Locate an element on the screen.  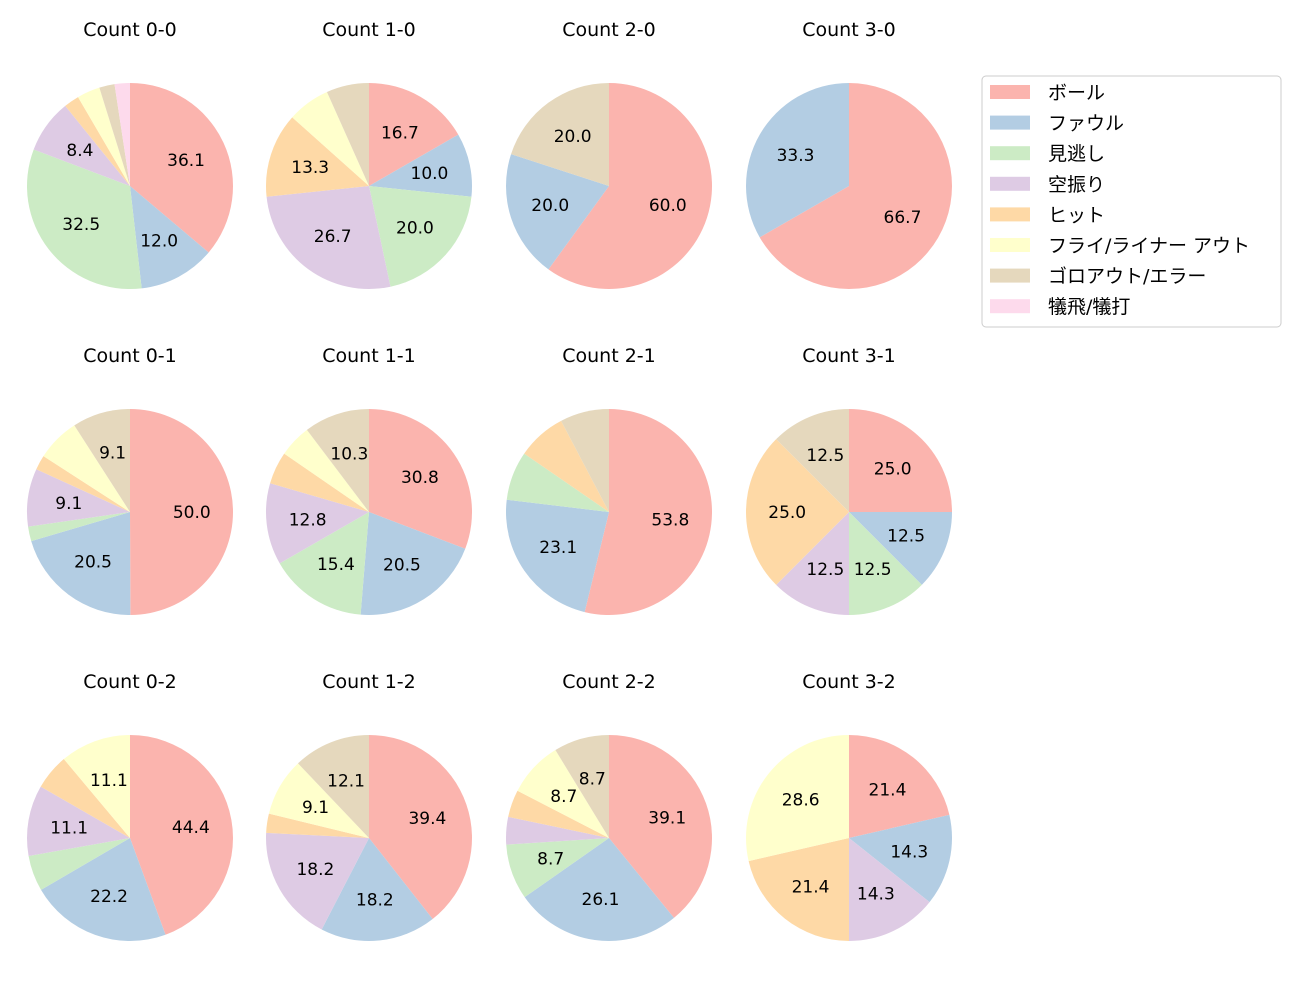
pie-title: Count 2-2 is located at coordinates (609, 682).